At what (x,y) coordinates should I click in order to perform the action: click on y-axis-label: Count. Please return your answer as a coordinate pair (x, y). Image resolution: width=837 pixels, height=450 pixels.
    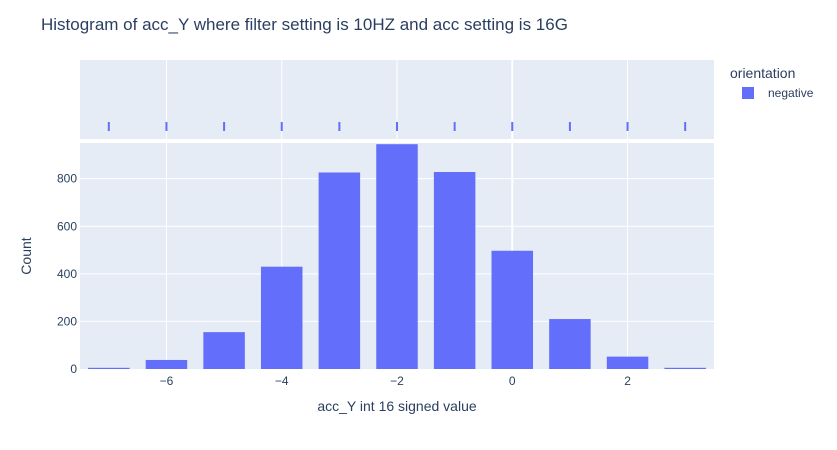
    Looking at the image, I should click on (26, 255).